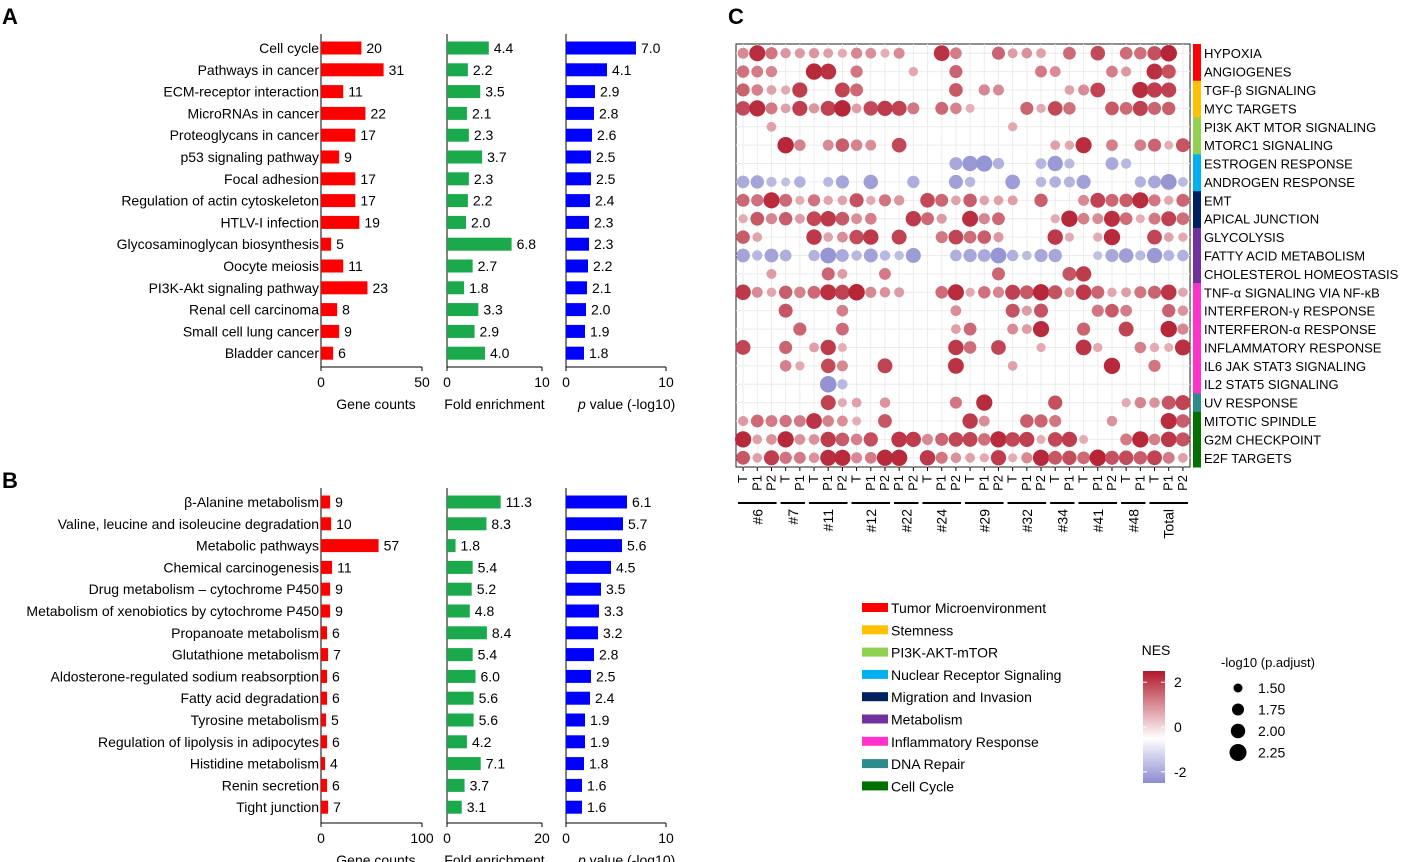 This screenshot has height=862, width=1415. Describe the element at coordinates (254, 310) in the screenshot. I see `category-label: Renal cell carcinoma` at that location.